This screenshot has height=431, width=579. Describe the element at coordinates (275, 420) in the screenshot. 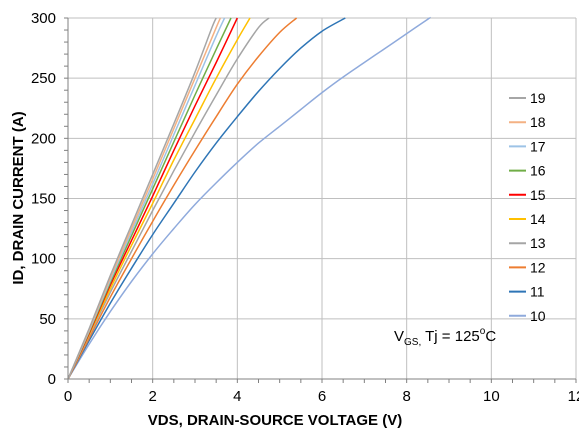

I see `x-axis-title: VDS, DRAIN-SOURCE VOLTAGE (V)` at that location.